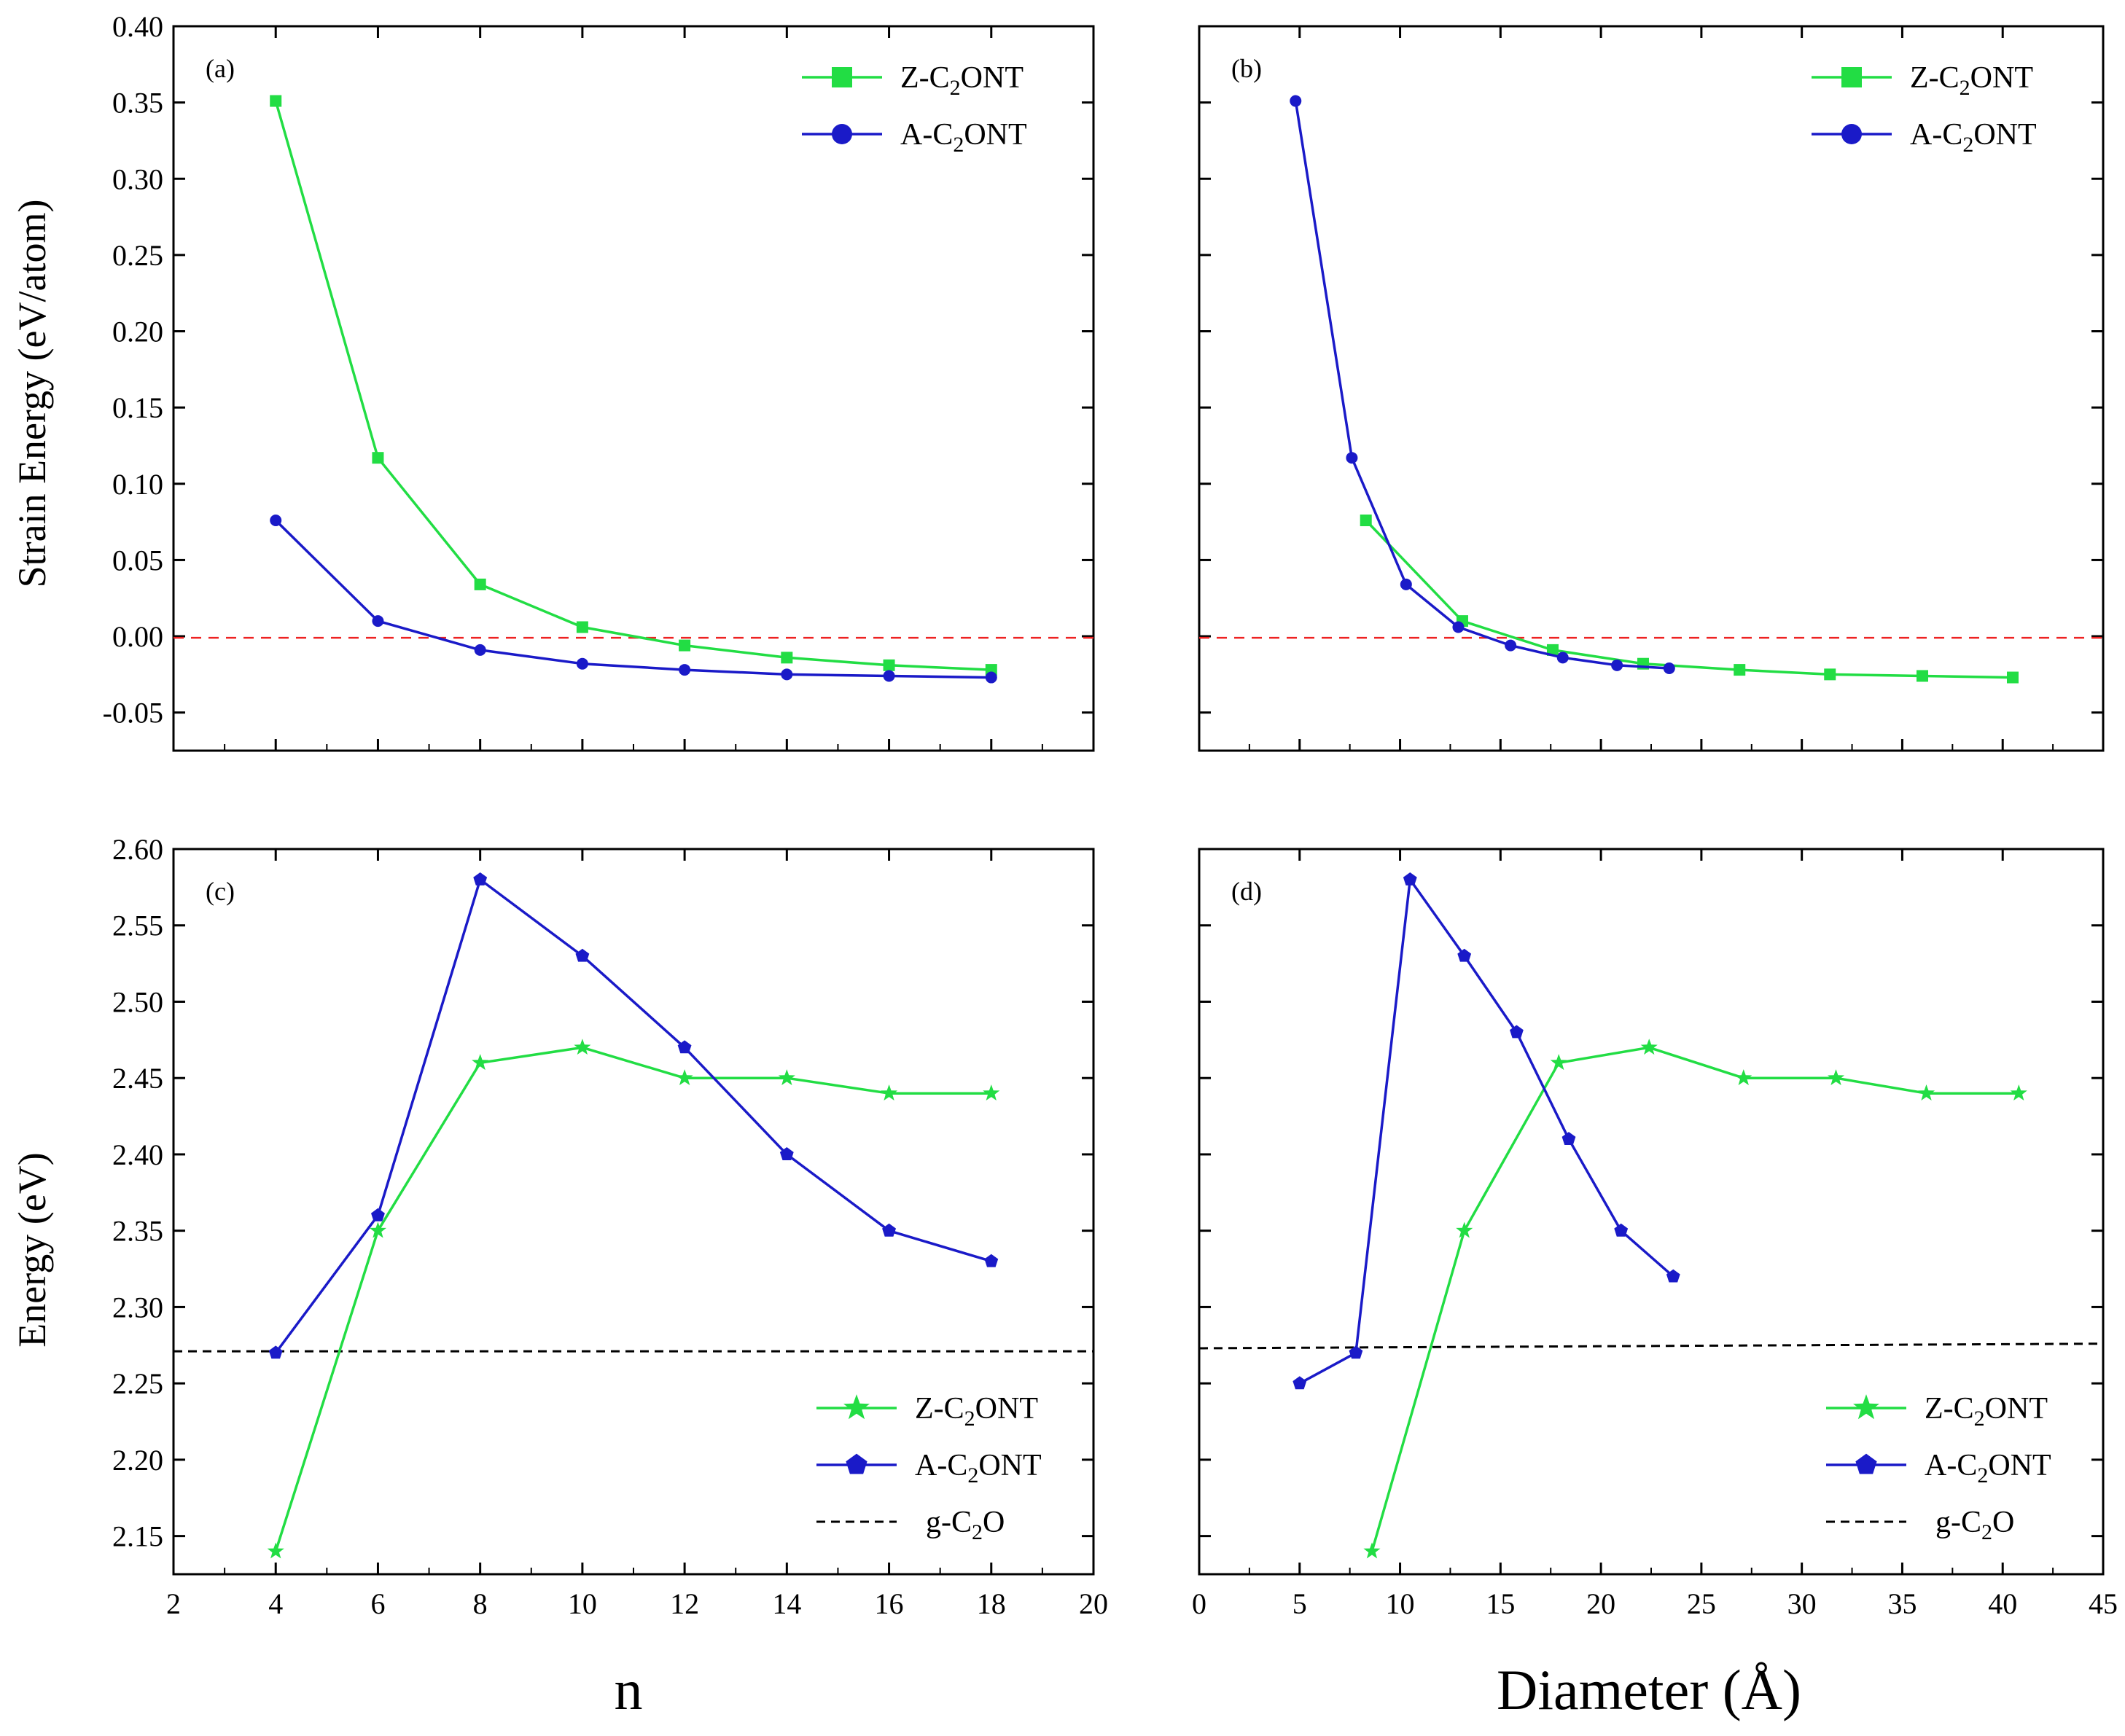  Describe the element at coordinates (1247, 68) in the screenshot. I see `panel-label: (b)` at that location.